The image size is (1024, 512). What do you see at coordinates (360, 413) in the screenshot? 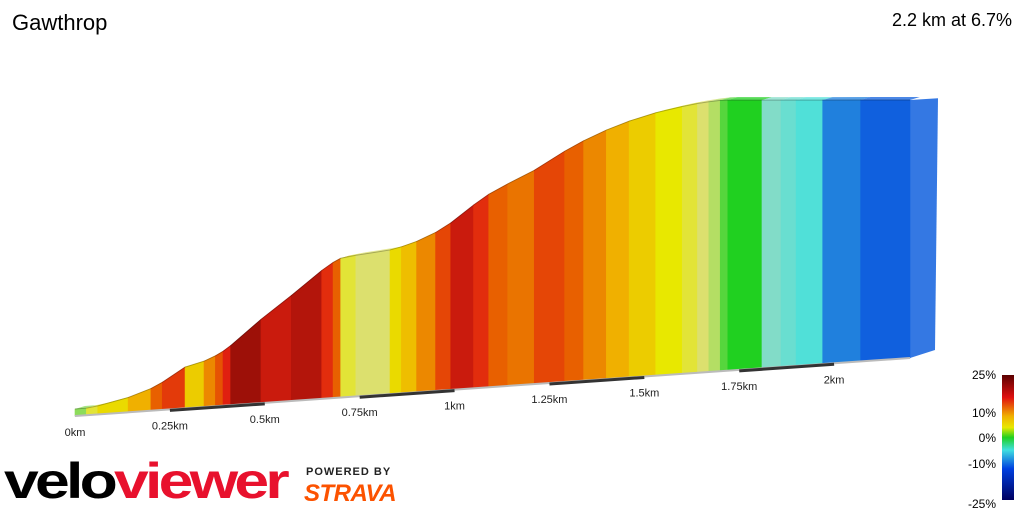
I see `x-tick-label: 0.75km` at bounding box center [360, 413].